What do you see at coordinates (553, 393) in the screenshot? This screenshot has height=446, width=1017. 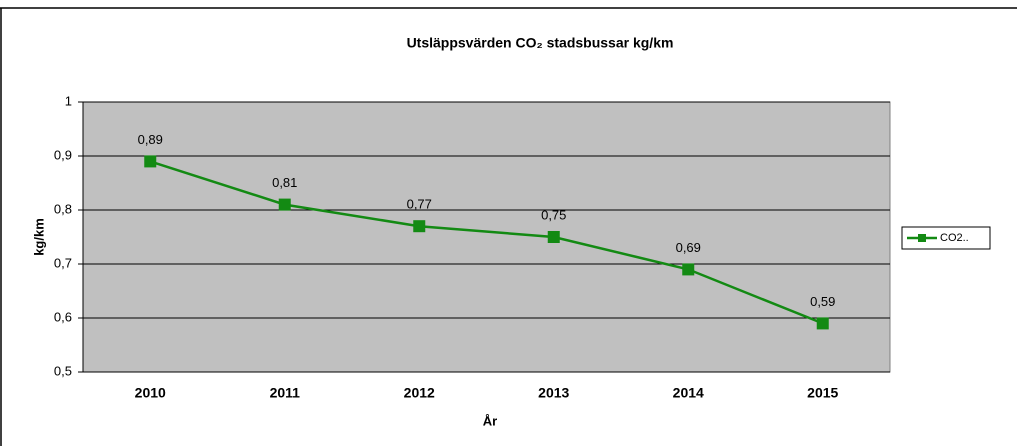 I see `x-tick-label: 2013` at bounding box center [553, 393].